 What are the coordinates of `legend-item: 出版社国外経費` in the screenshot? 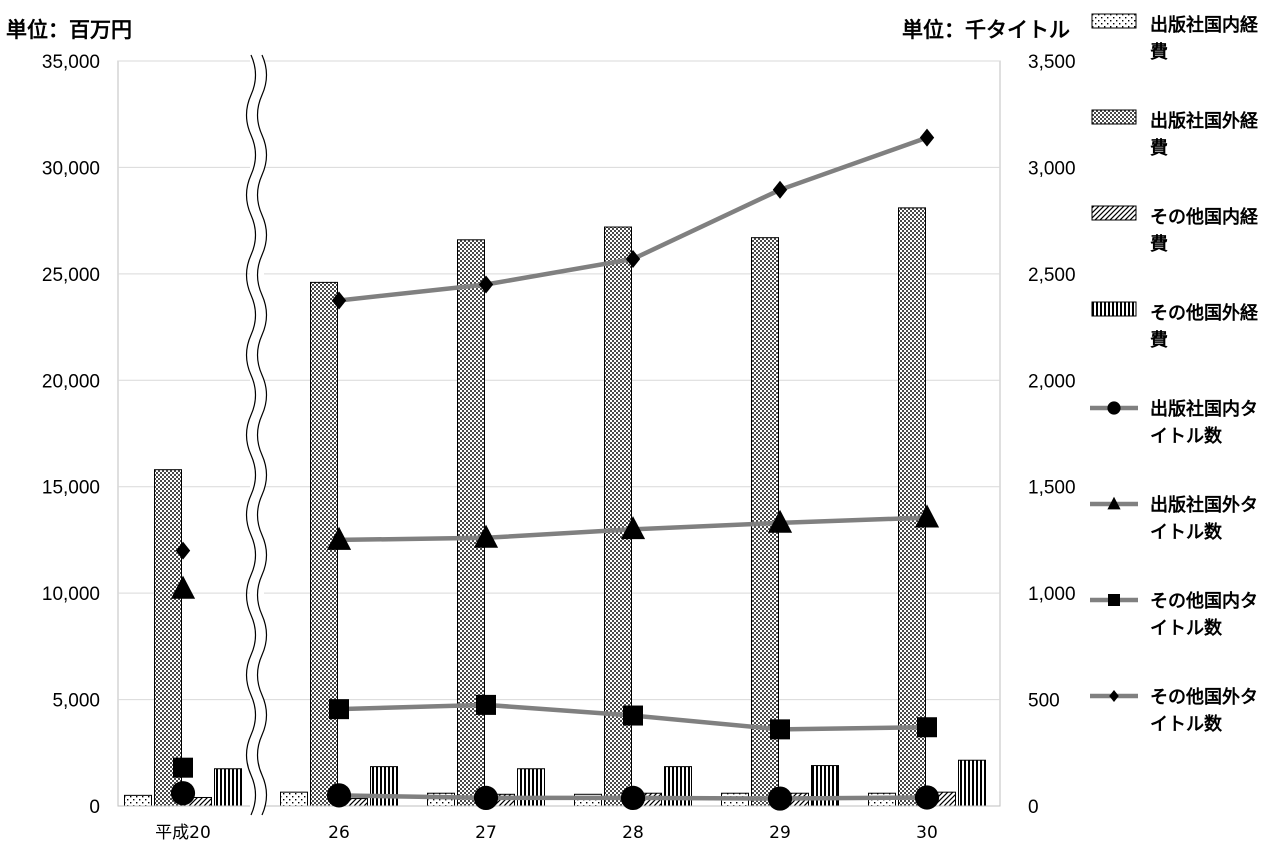 It's located at (1178, 136).